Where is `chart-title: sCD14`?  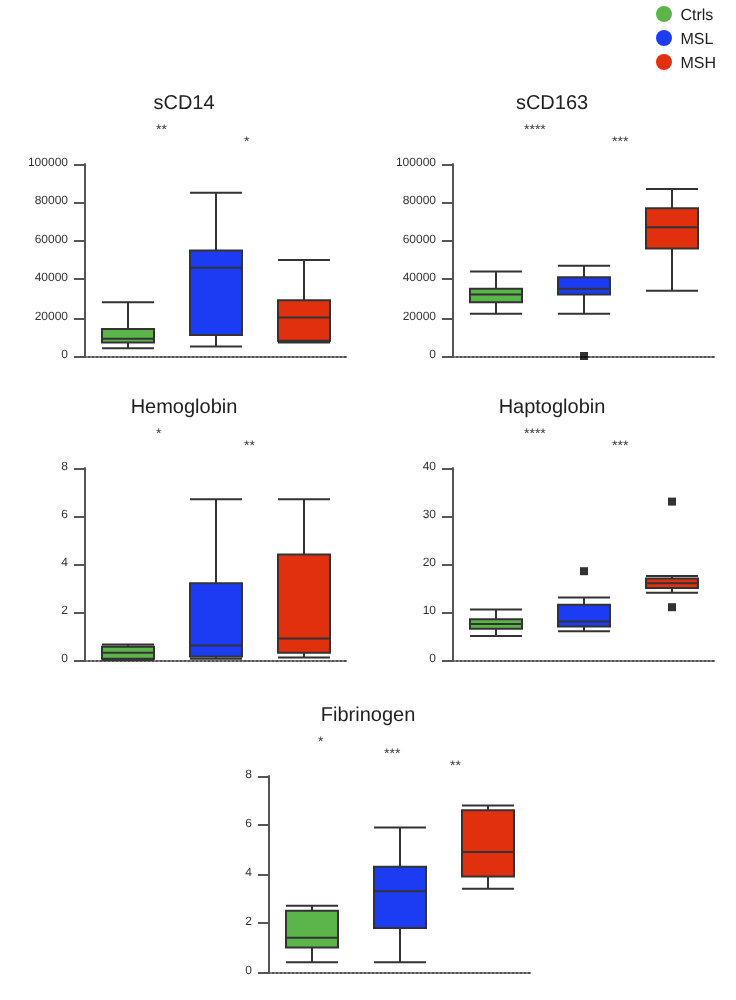
chart-title: sCD14 is located at coordinates (184, 104).